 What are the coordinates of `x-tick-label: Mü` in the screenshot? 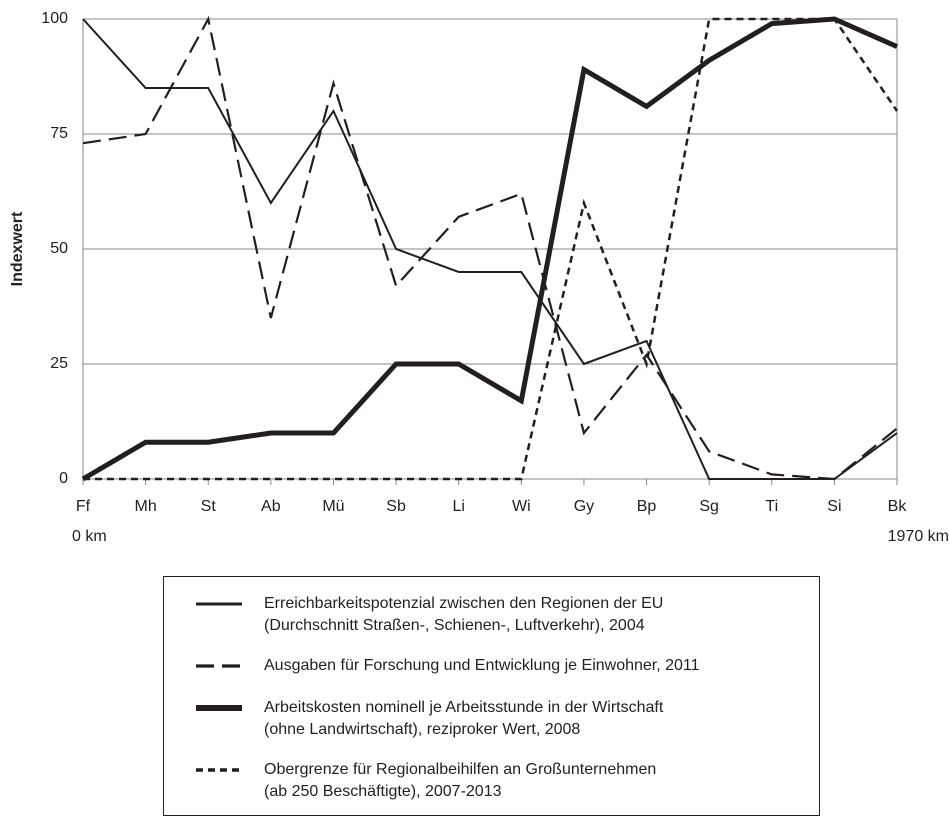 It's located at (333, 506).